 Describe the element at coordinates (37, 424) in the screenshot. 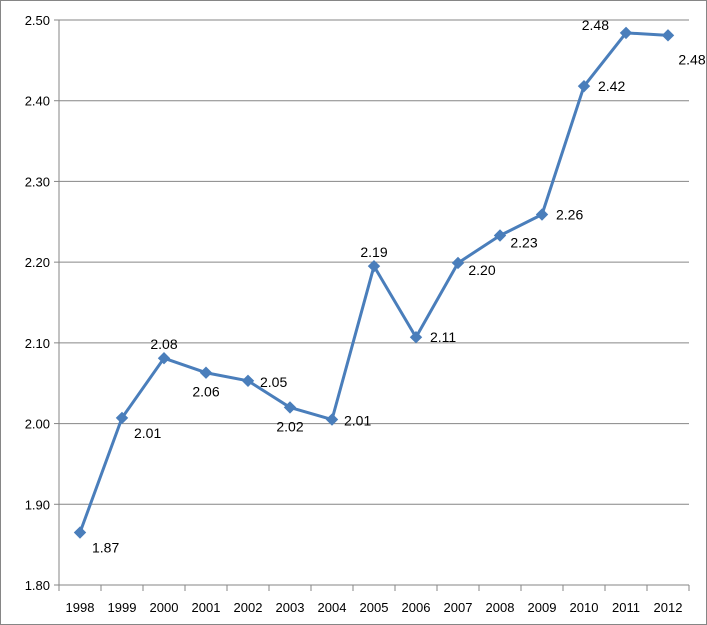

I see `y-tick-label: 2.00` at that location.